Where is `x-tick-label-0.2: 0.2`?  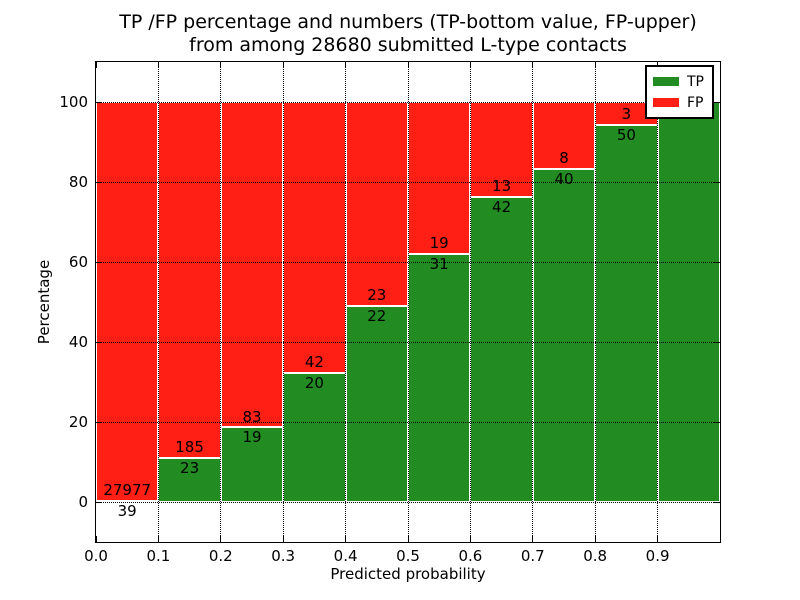 x-tick-label-0.2: 0.2 is located at coordinates (220, 556).